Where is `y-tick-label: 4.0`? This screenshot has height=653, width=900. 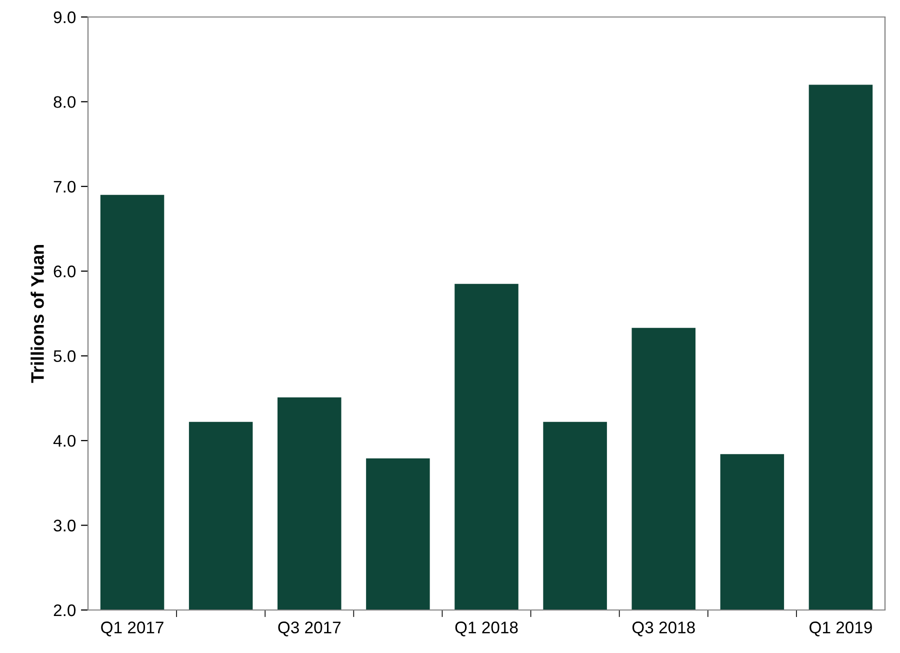 y-tick-label: 4.0 is located at coordinates (64, 440).